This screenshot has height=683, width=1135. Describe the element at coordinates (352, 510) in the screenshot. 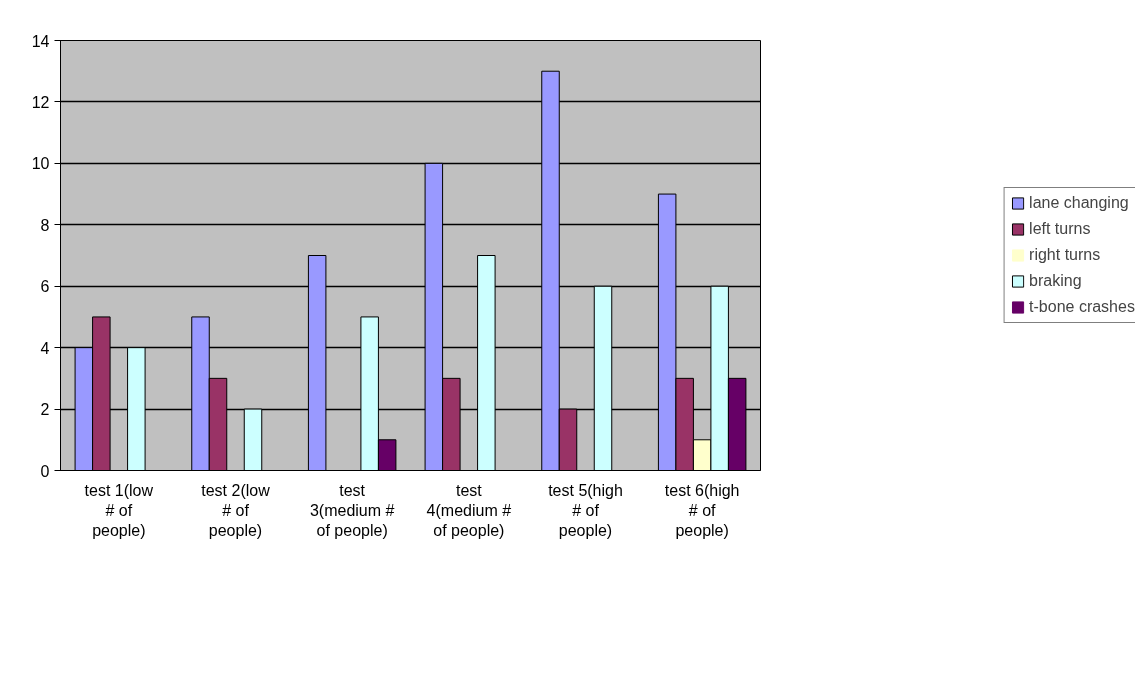

I see `x-tick-label: test 3(medium # of people)` at that location.